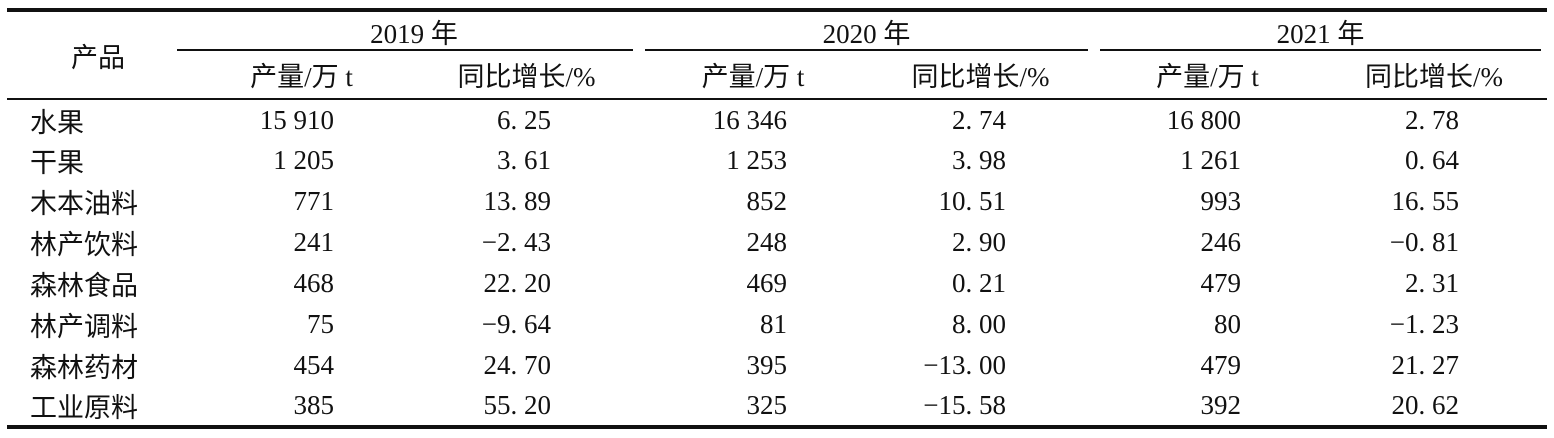 This screenshot has width=1554, height=438. What do you see at coordinates (517, 405) in the screenshot?
I see `value-cell: 55. 20` at bounding box center [517, 405].